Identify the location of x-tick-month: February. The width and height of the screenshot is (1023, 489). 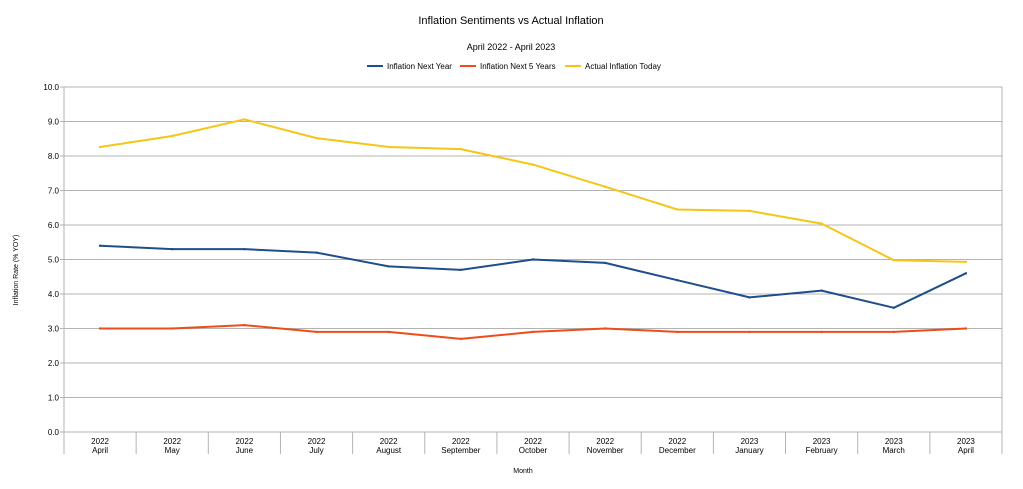
(822, 450).